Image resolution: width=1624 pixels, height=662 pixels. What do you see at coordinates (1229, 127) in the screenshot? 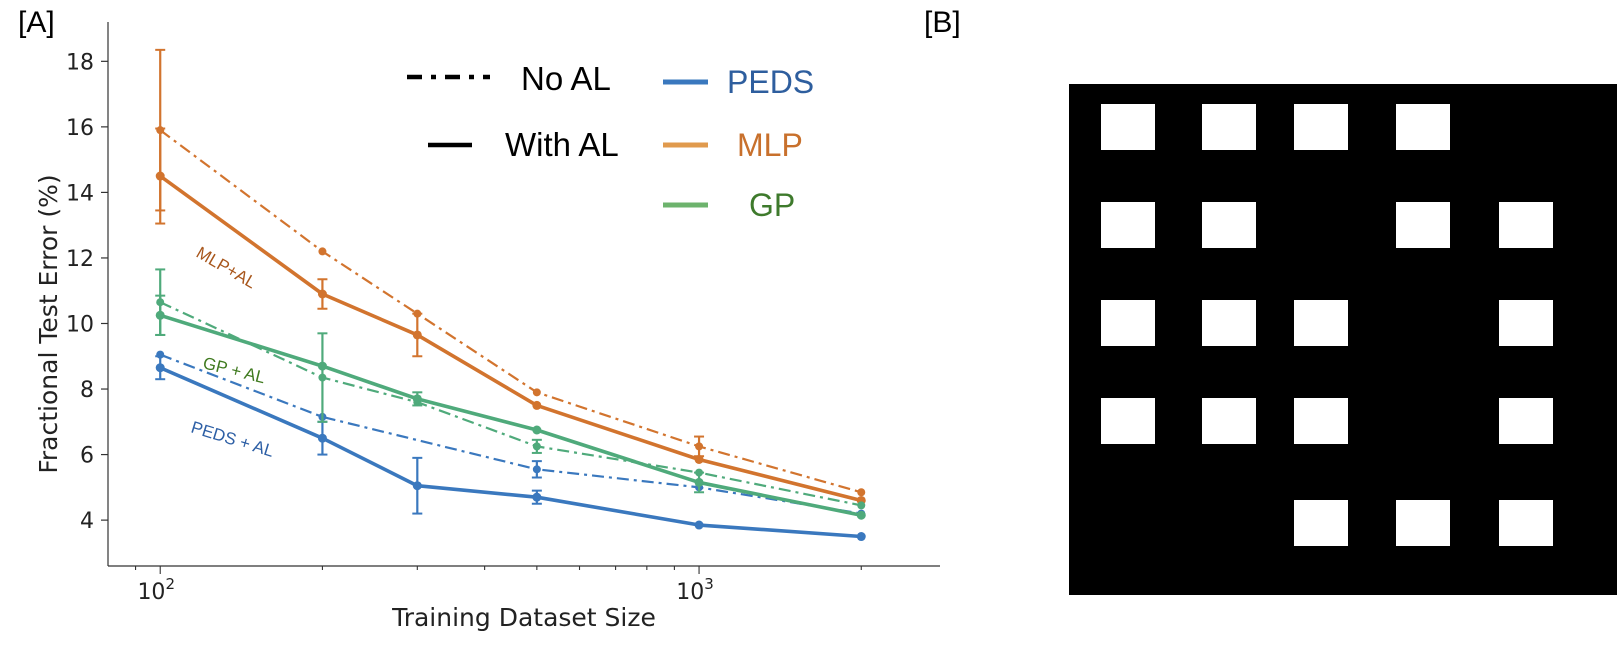
I see `structure-hole-r0-c1` at bounding box center [1229, 127].